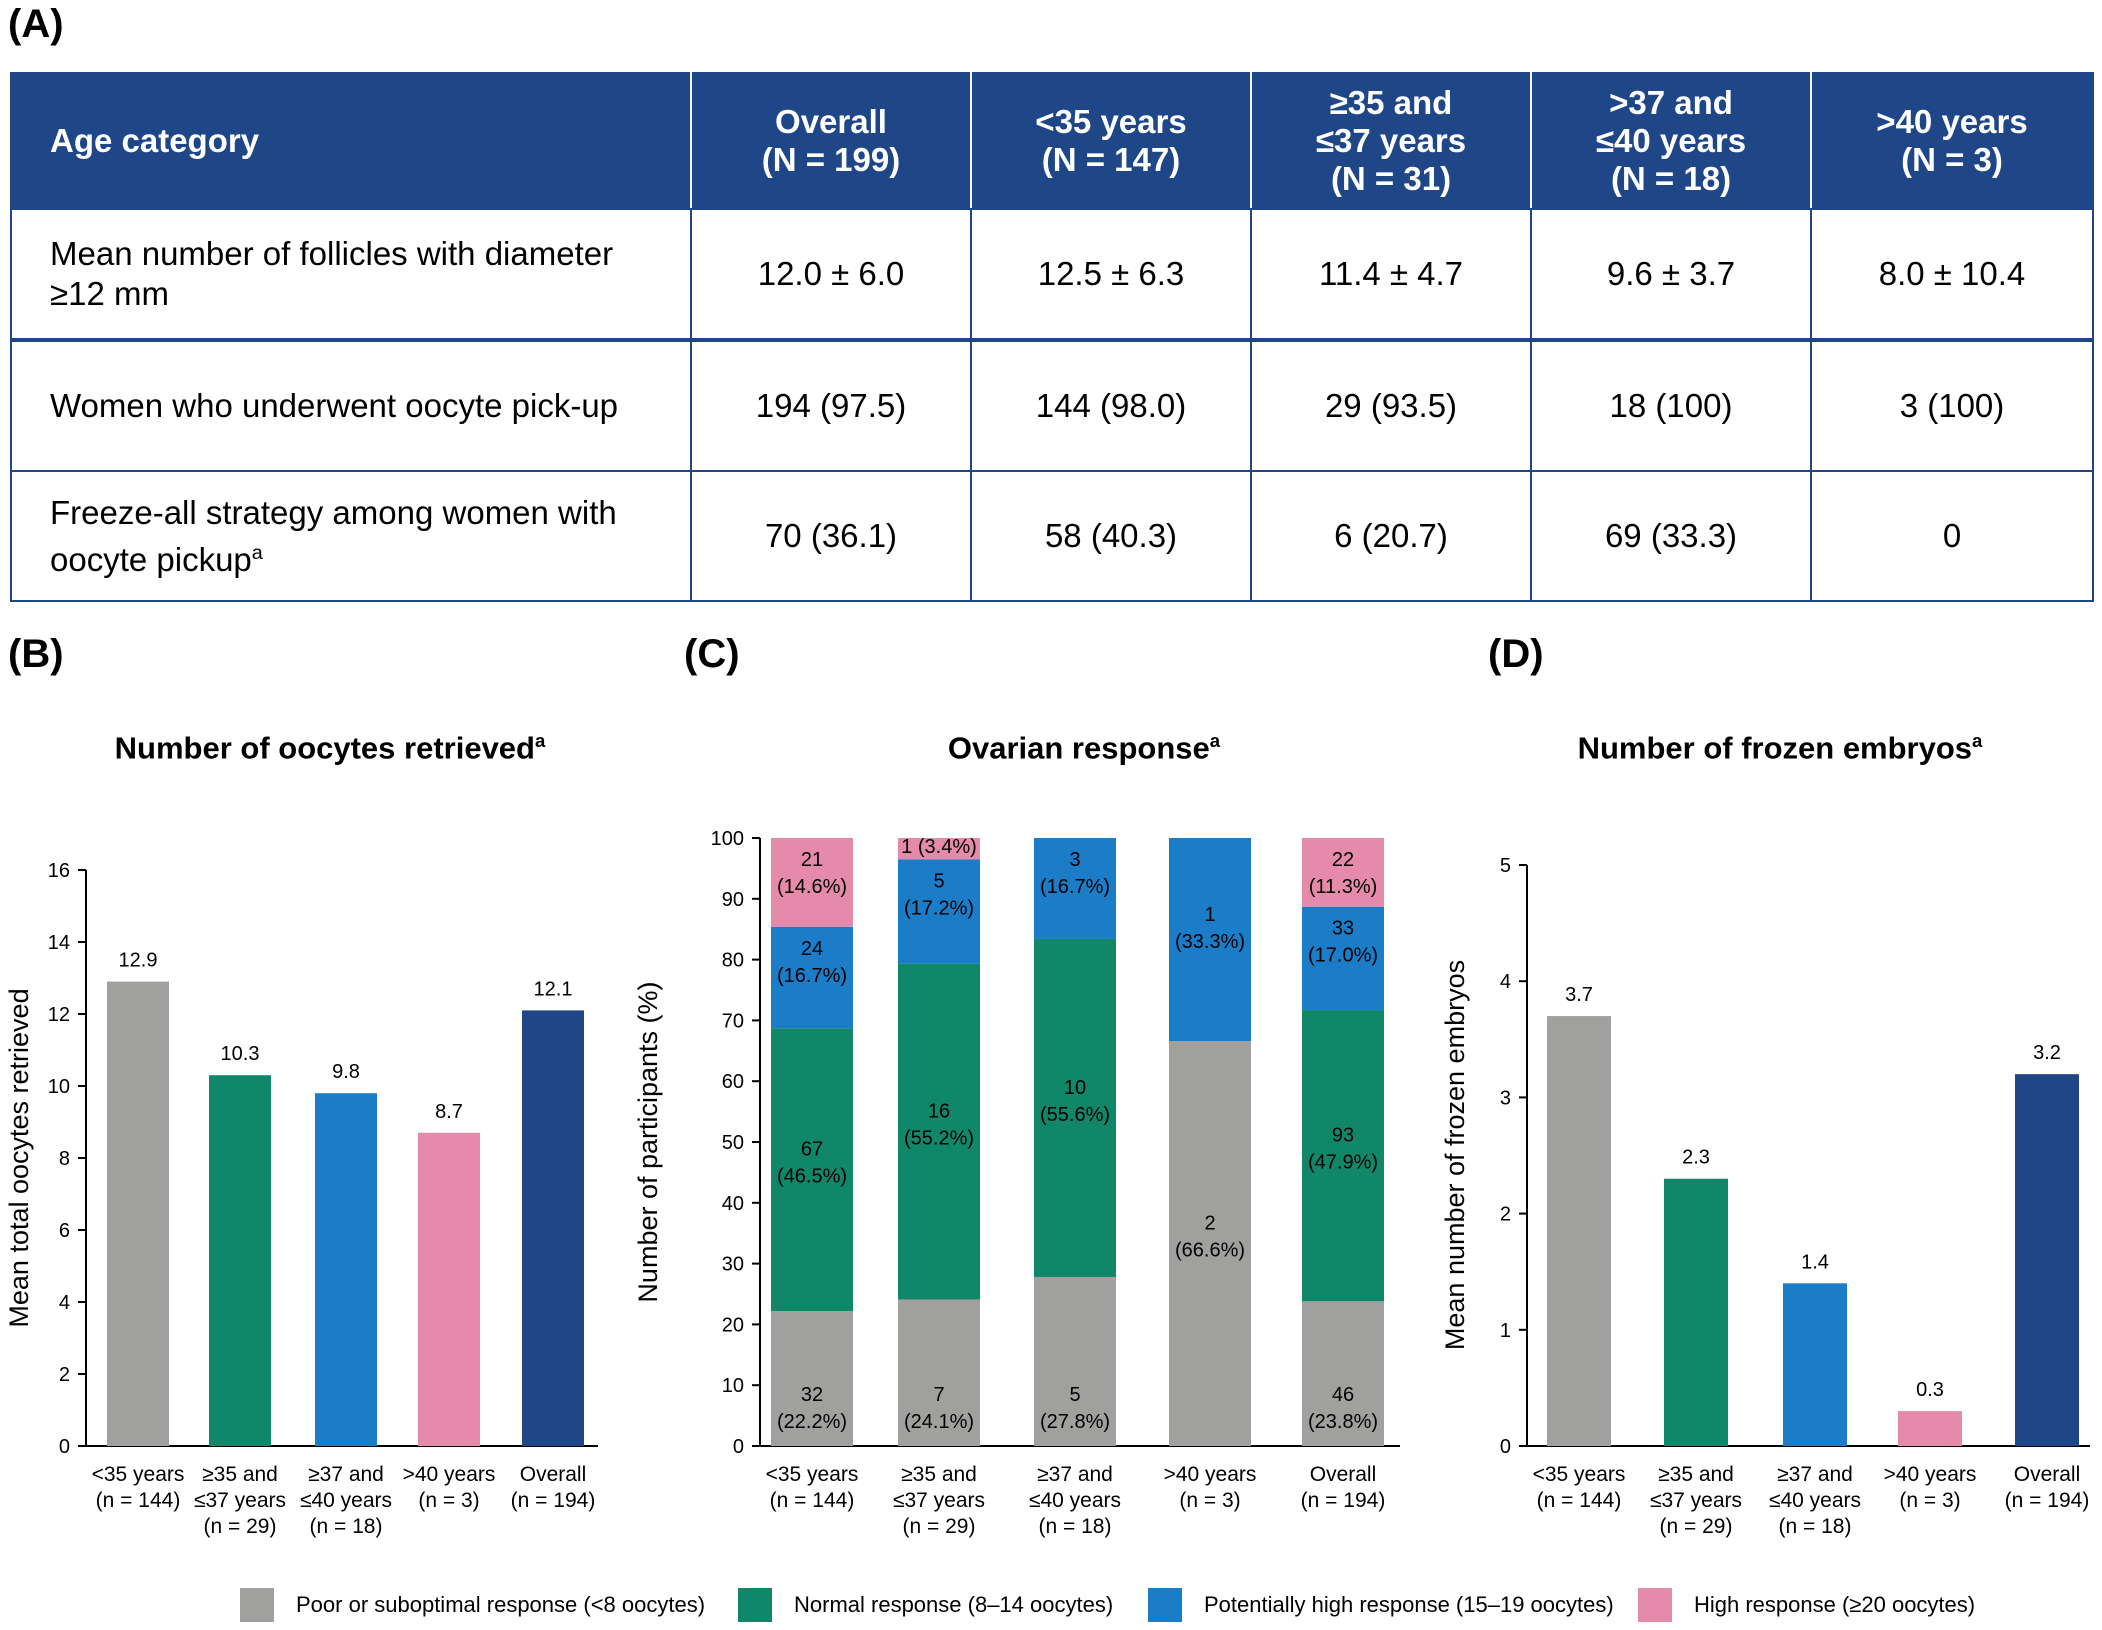  Describe the element at coordinates (1391, 405) in the screenshot. I see `table-cell: 29 (93.5)` at that location.